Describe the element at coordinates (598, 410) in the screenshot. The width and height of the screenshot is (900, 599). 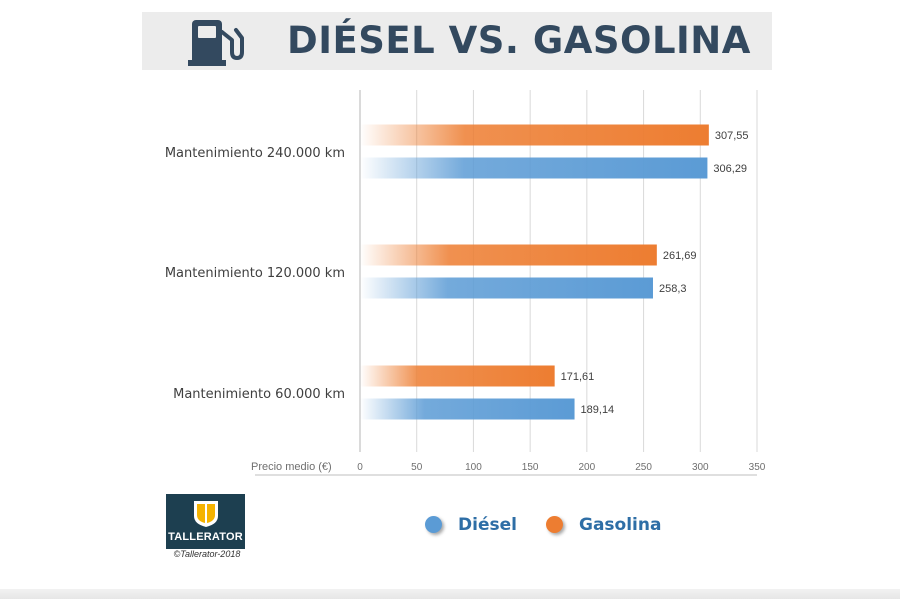
I see `value-label-diesel-2: 189,14` at that location.